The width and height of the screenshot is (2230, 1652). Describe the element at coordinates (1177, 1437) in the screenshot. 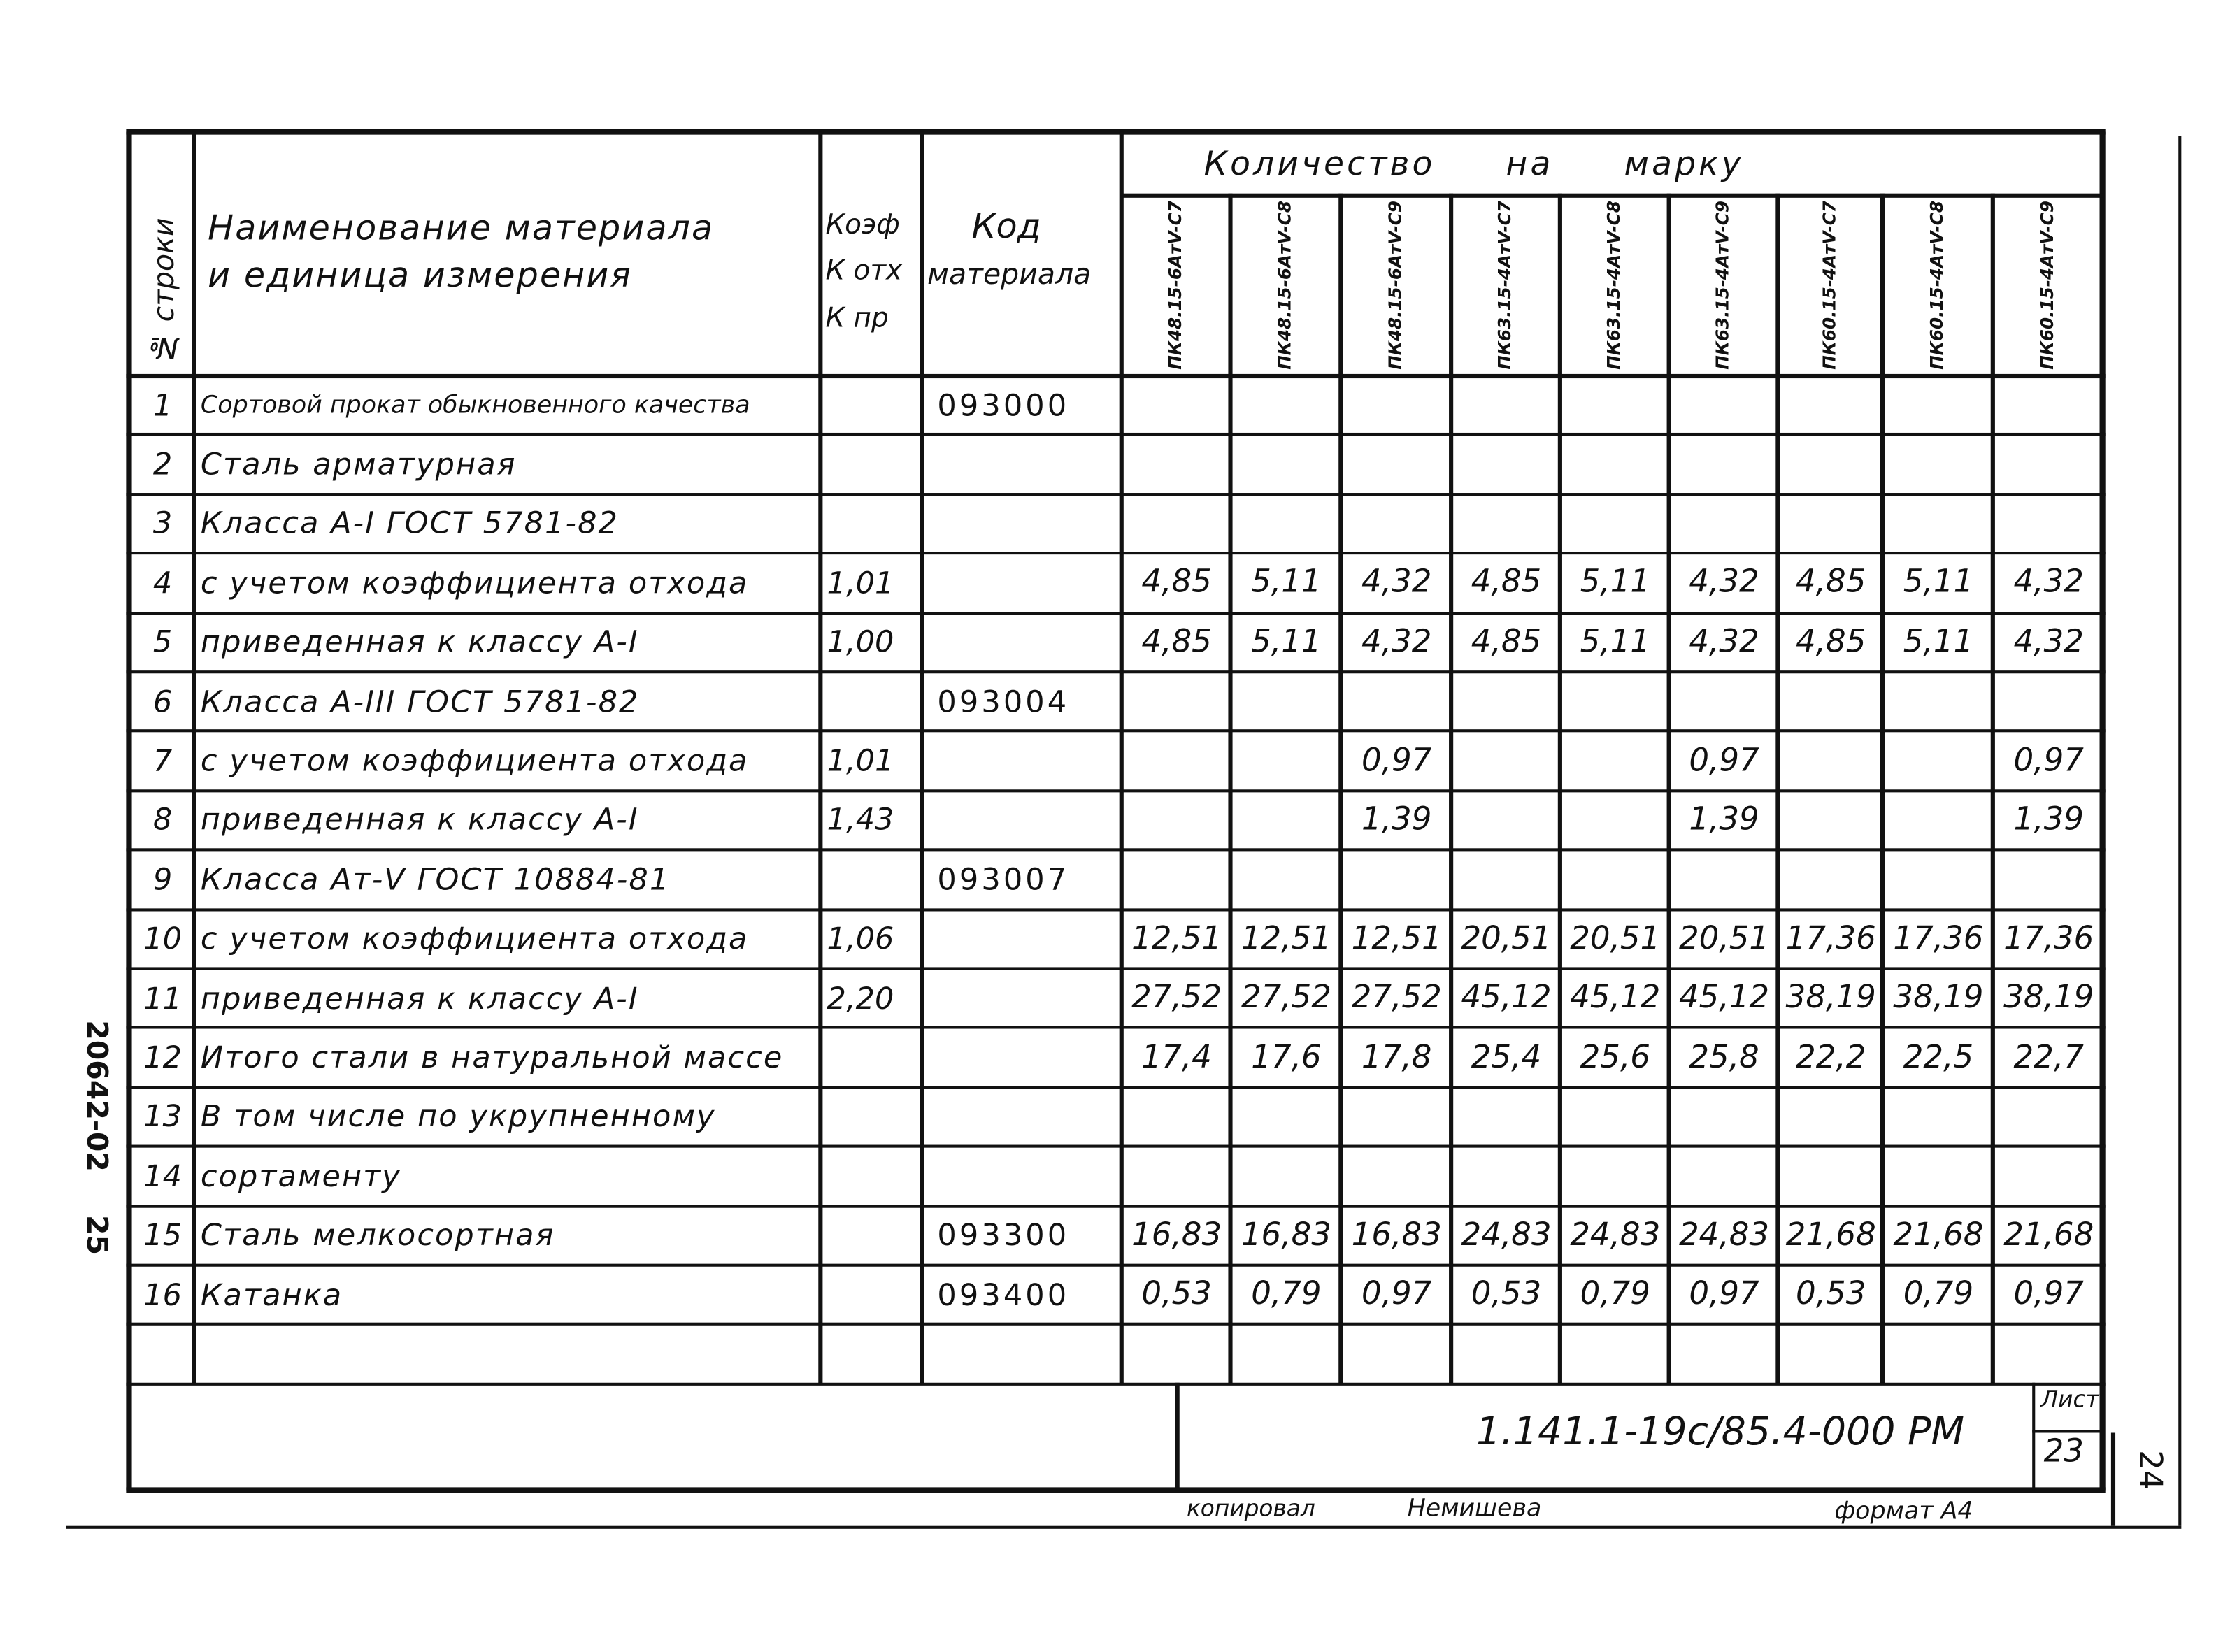

I see `stamp-divider` at that location.